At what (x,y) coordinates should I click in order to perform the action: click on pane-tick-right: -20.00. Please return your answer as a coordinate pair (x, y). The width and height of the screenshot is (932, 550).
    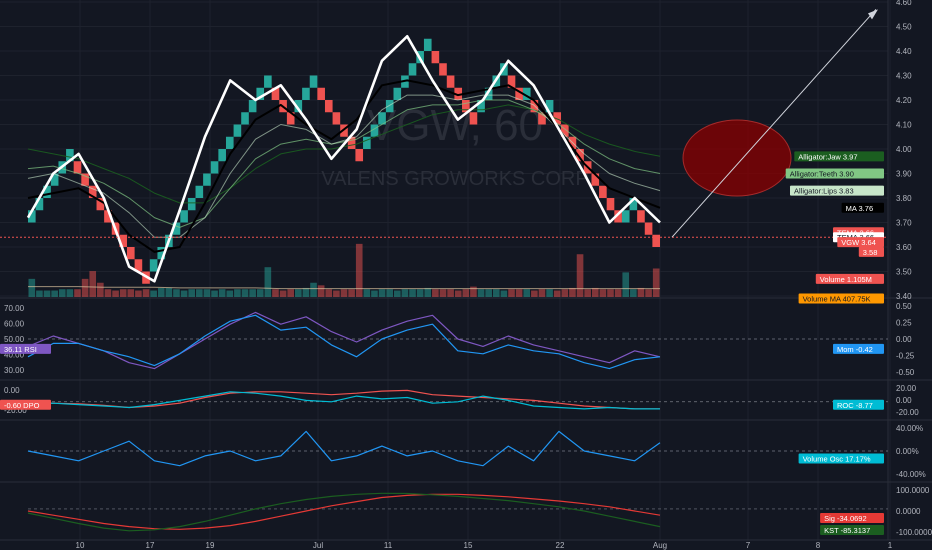
    Looking at the image, I should click on (907, 412).